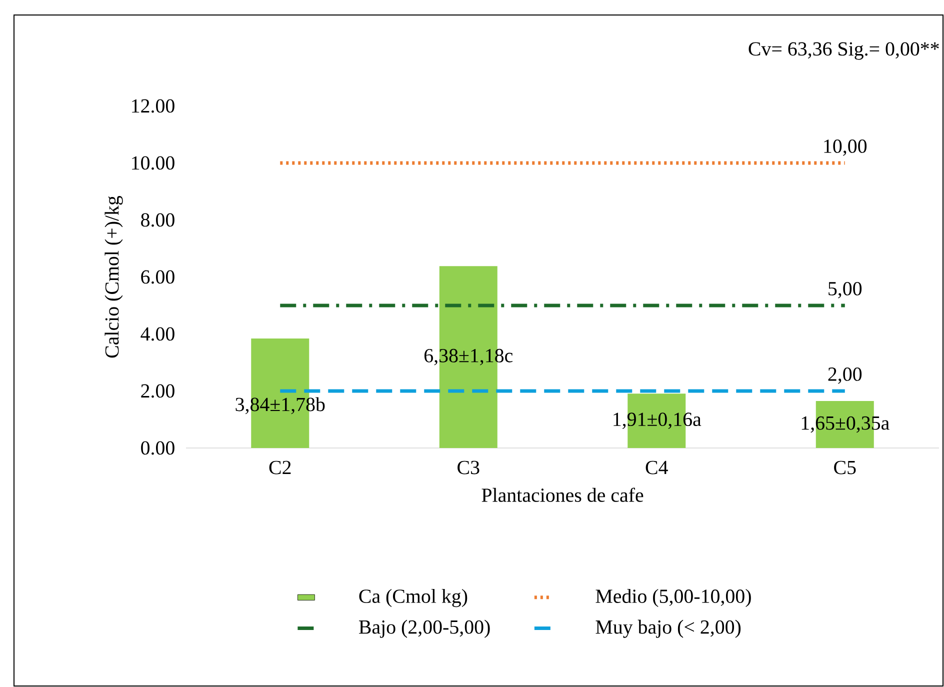 Image resolution: width=944 pixels, height=687 pixels. Describe the element at coordinates (845, 290) in the screenshot. I see `data-label: 5,00` at that location.